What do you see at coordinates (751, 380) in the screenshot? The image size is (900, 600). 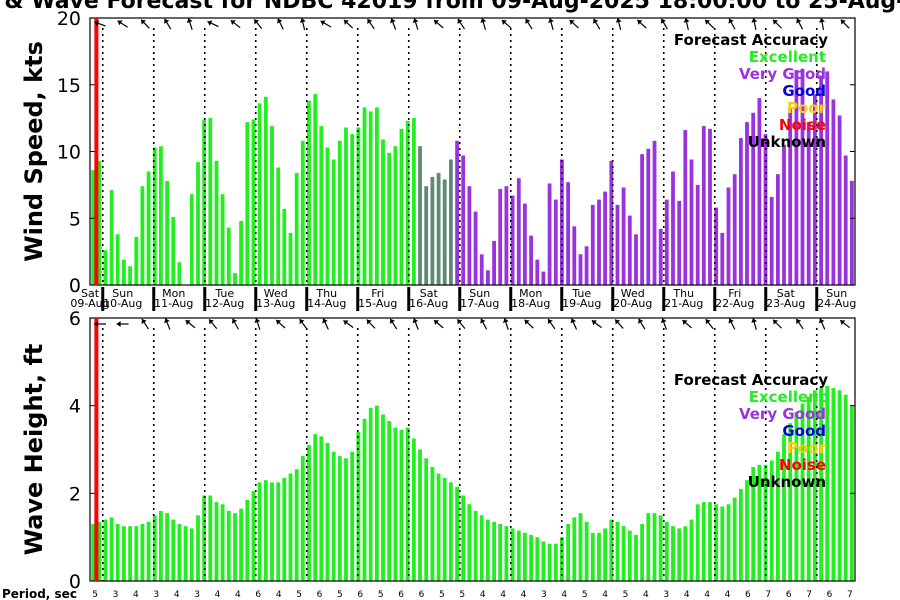 I see `legend-title: Forecast Accuracy` at bounding box center [751, 380].